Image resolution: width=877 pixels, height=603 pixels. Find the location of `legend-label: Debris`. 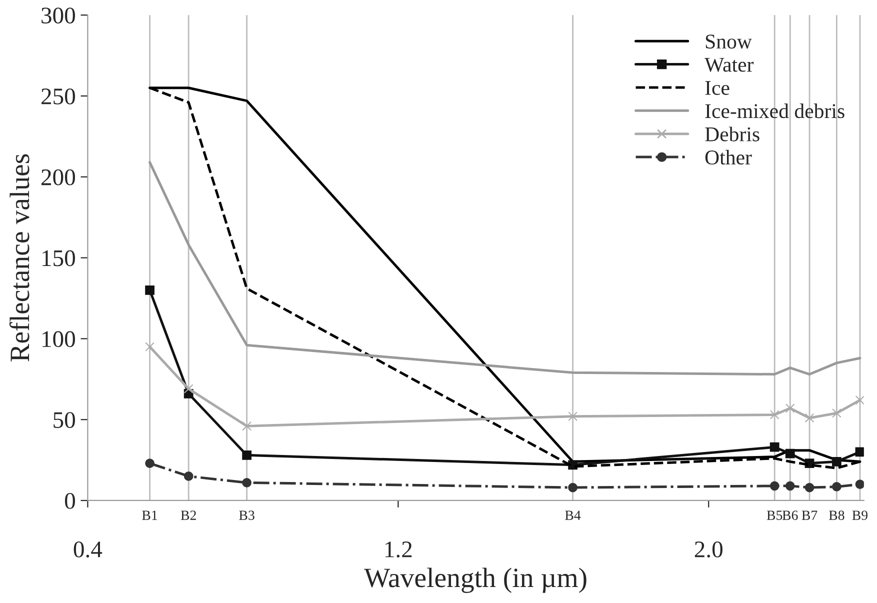

legend-label: Debris is located at coordinates (732, 134).